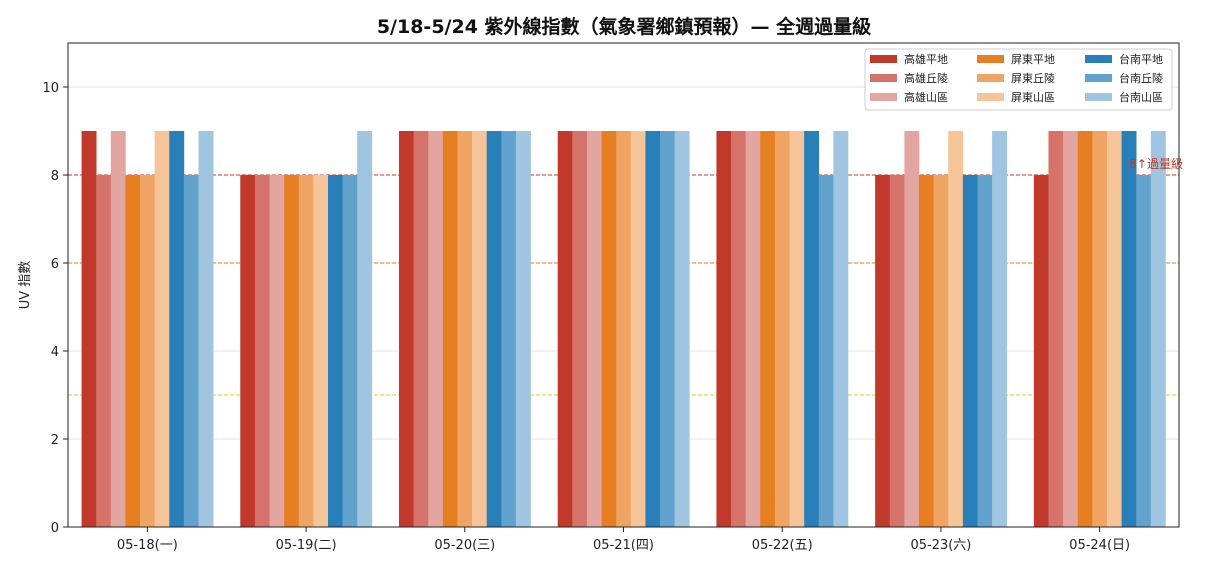 The height and width of the screenshot is (572, 1210). Describe the element at coordinates (55, 264) in the screenshot. I see `y-tick-label: 6` at that location.